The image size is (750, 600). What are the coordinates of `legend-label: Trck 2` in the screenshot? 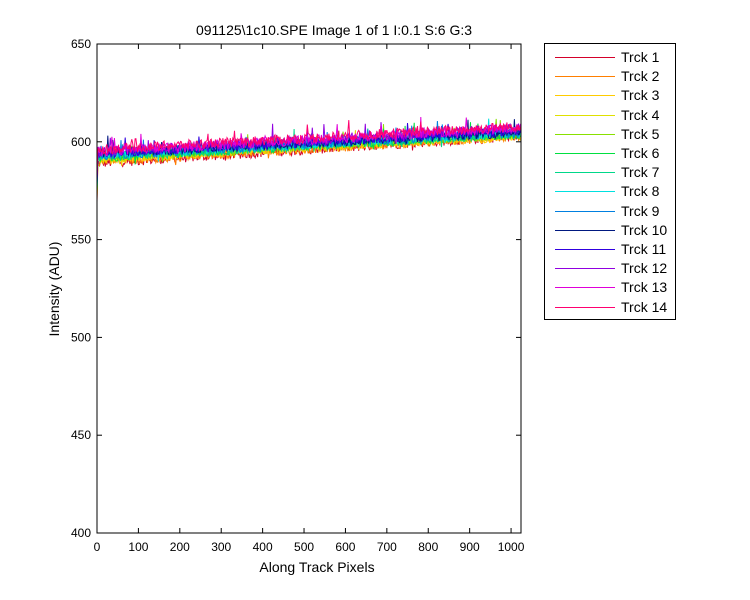 It's located at (640, 76).